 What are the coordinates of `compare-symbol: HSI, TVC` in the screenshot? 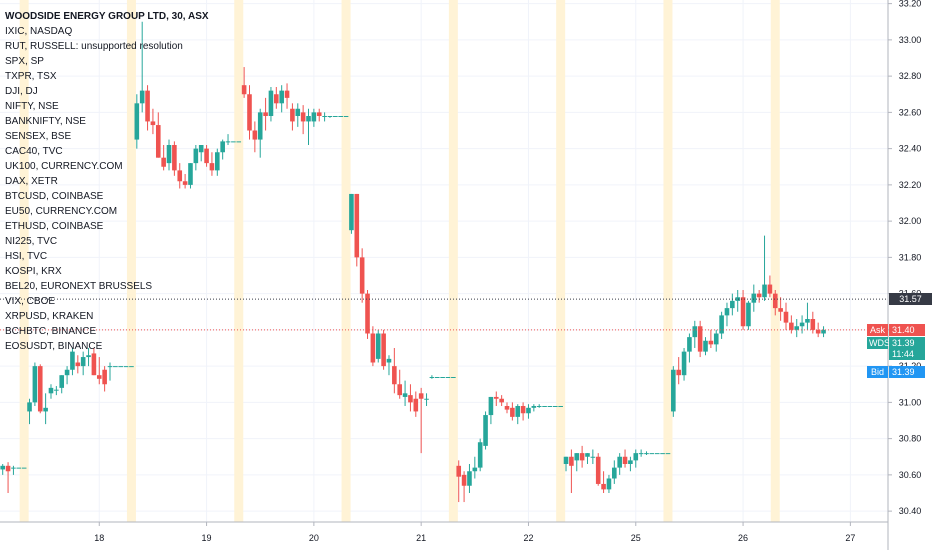 It's located at (26, 256).